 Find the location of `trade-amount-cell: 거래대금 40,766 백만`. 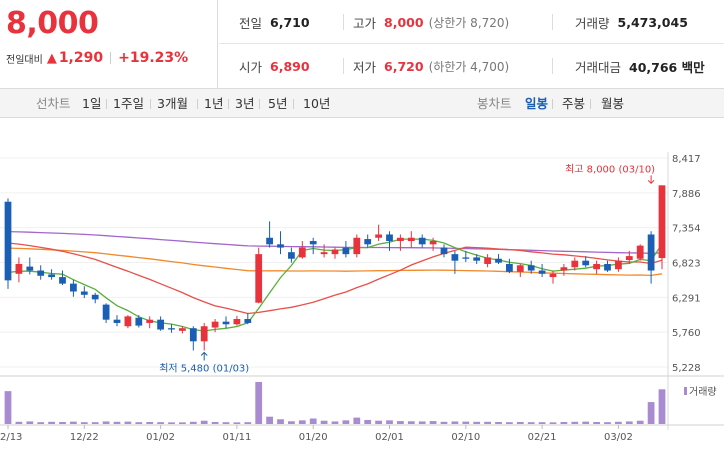

trade-amount-cell: 거래대금 40,766 백만 is located at coordinates (640, 66).